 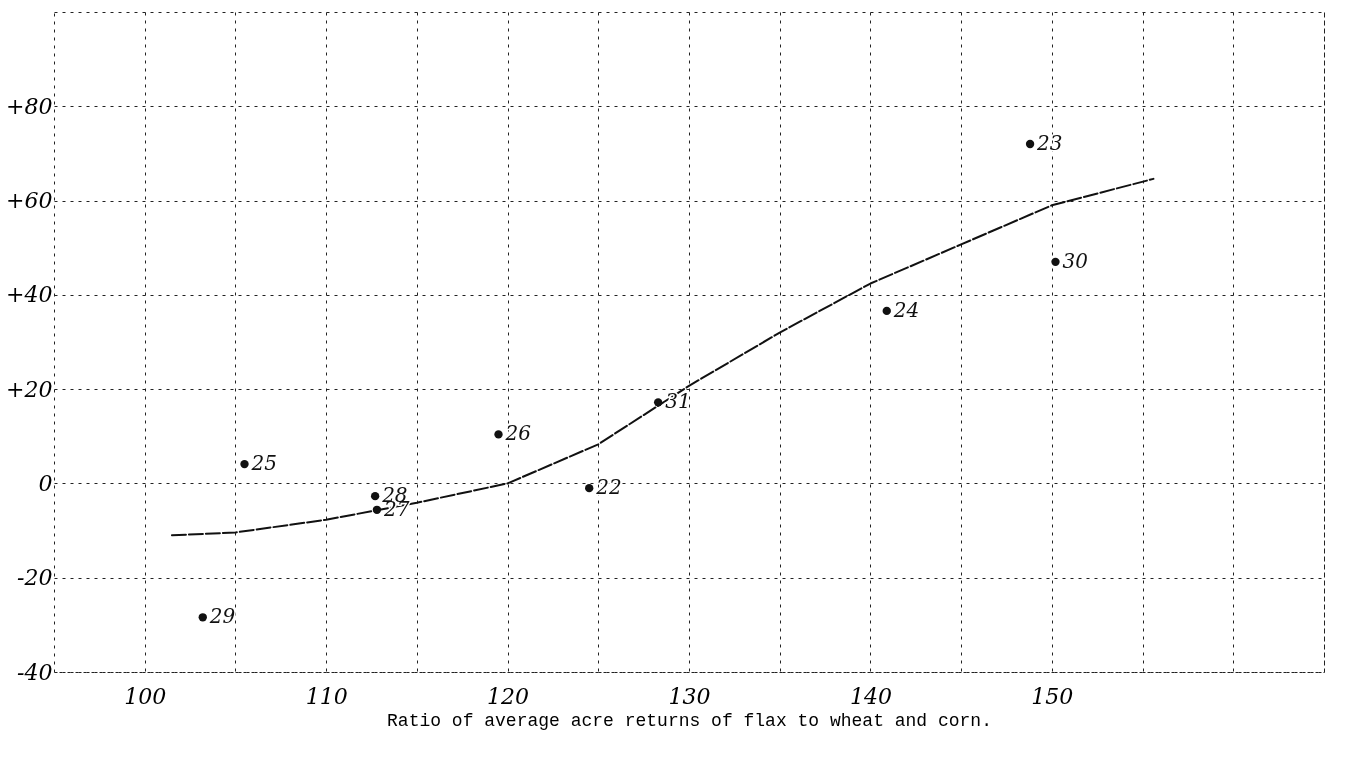 I want to click on x-tick-label: 110, so click(x=326, y=696).